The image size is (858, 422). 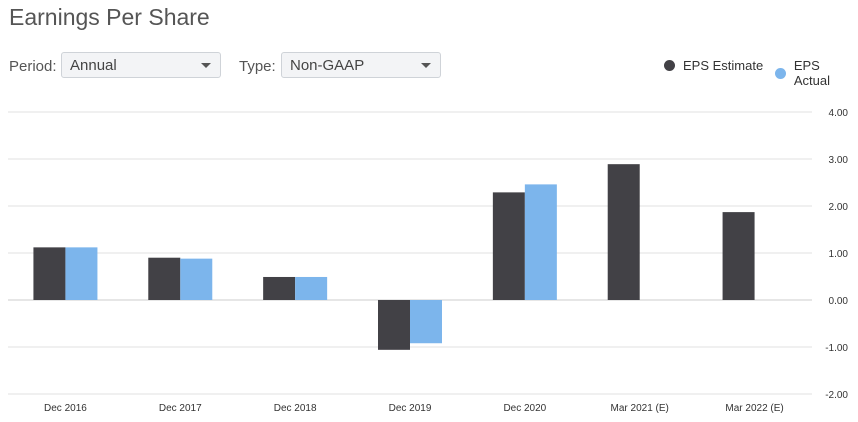 I want to click on legend-actual-label: EPS Actual, so click(x=811, y=73).